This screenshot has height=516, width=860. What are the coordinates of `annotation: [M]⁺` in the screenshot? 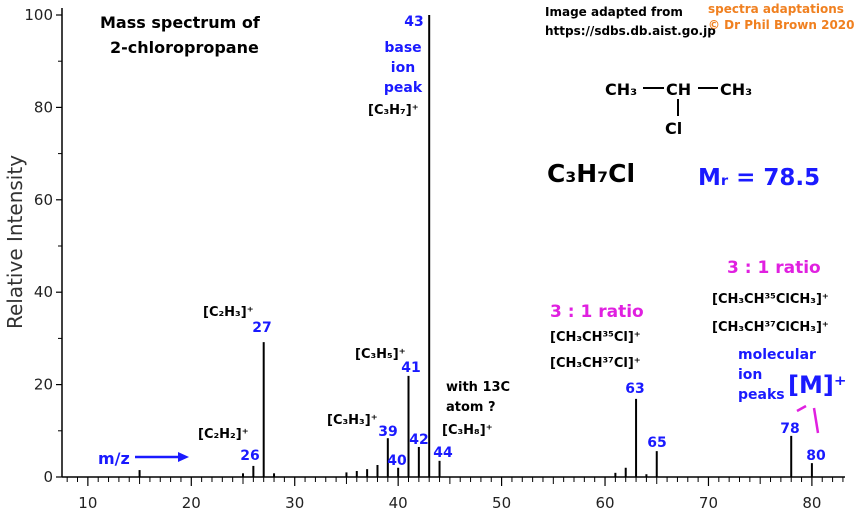 It's located at (817, 385).